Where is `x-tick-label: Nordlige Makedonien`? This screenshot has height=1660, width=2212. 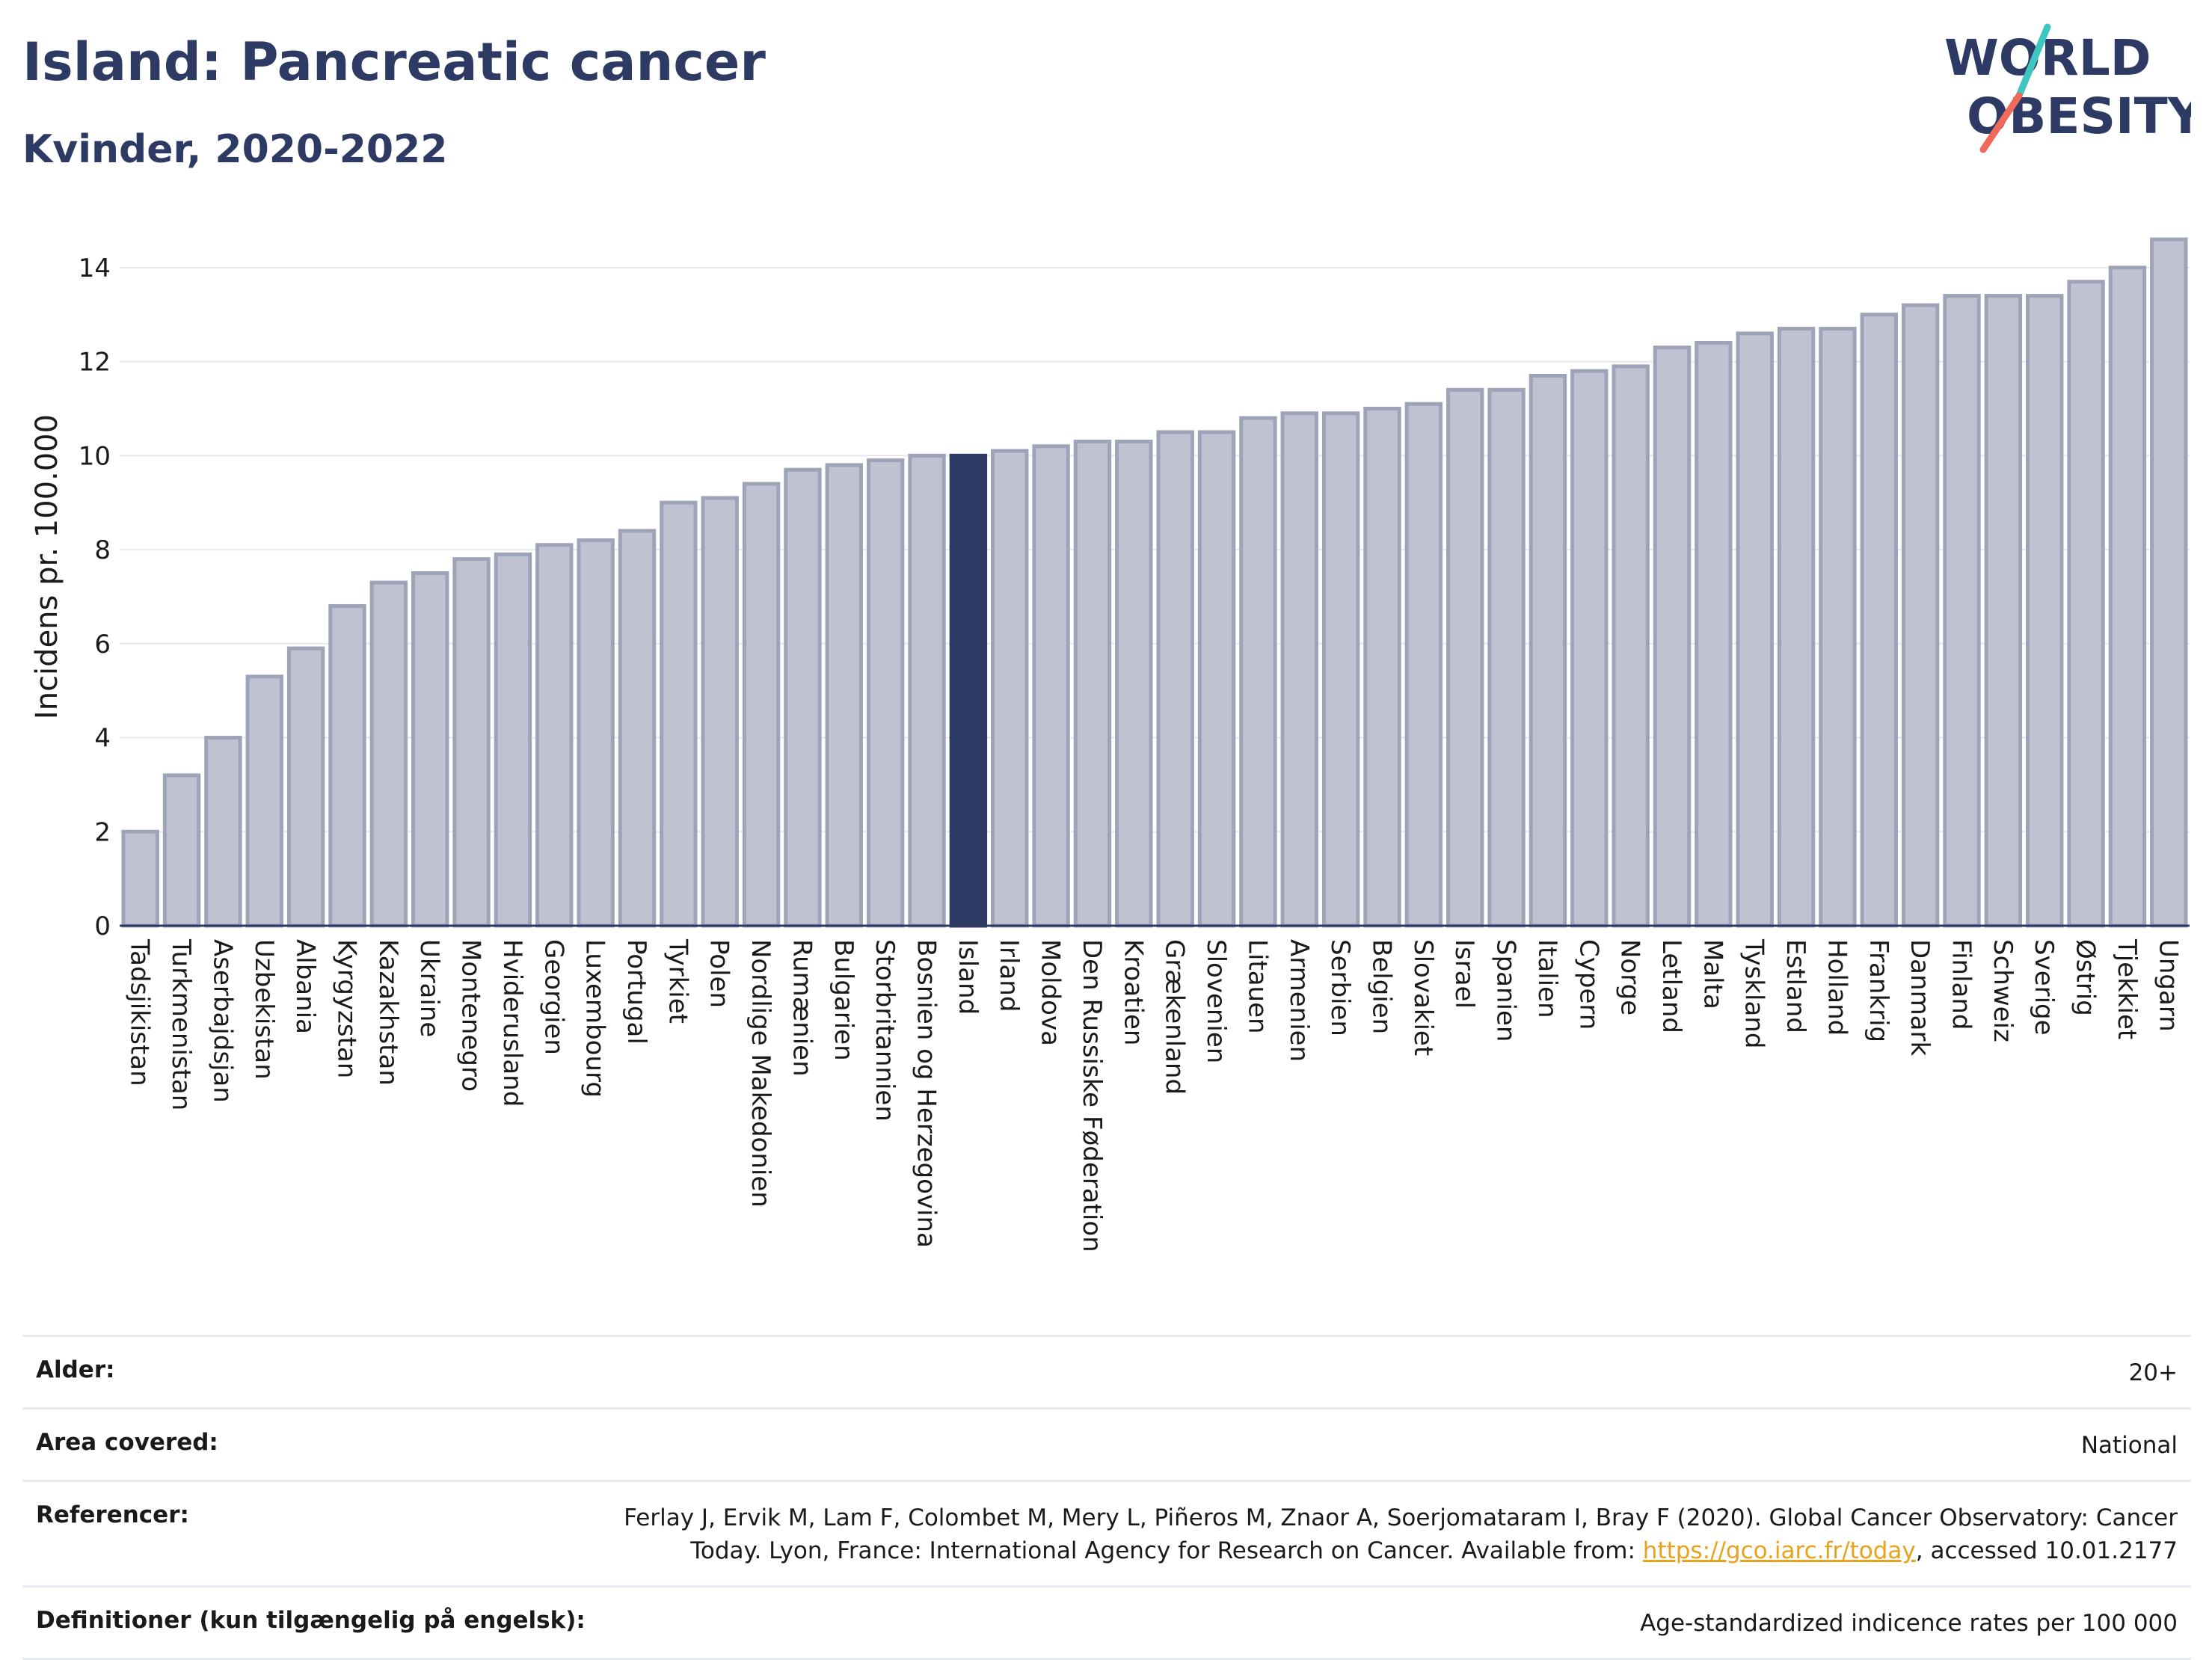
x-tick-label: Nordlige Makedonien is located at coordinates (760, 1073).